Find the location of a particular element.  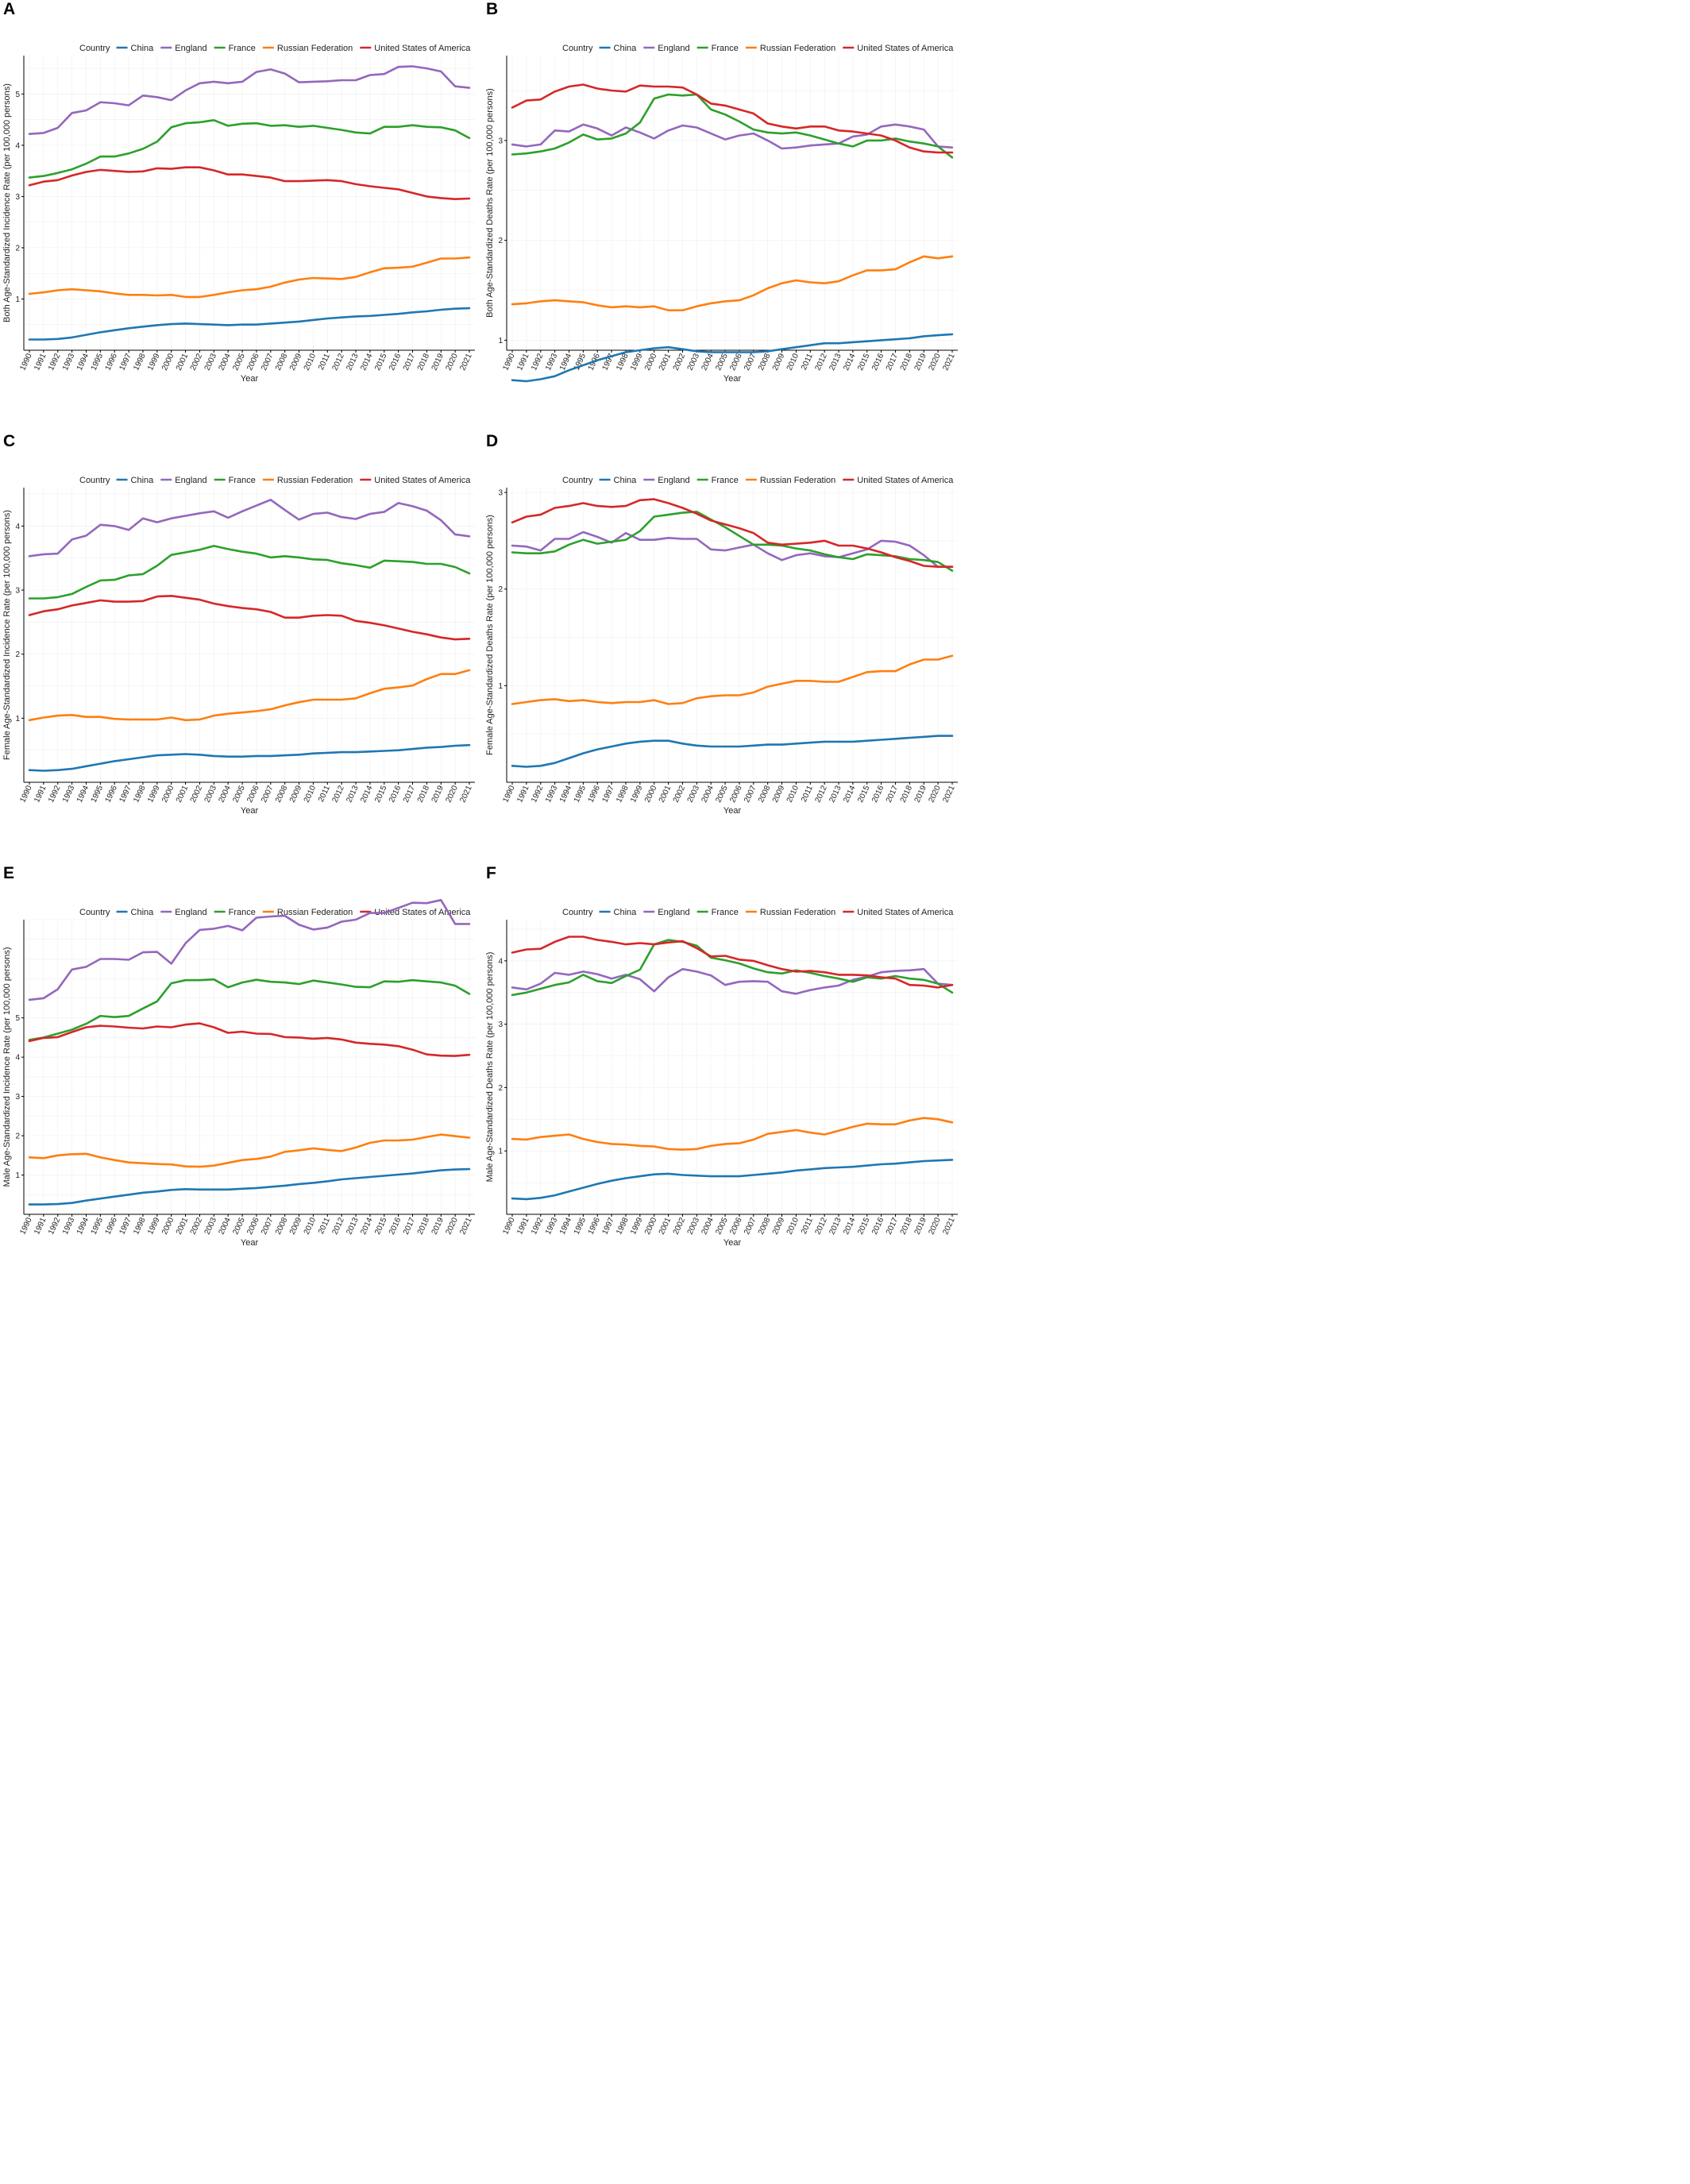

x-tick-label: 2014 is located at coordinates (850, 794).